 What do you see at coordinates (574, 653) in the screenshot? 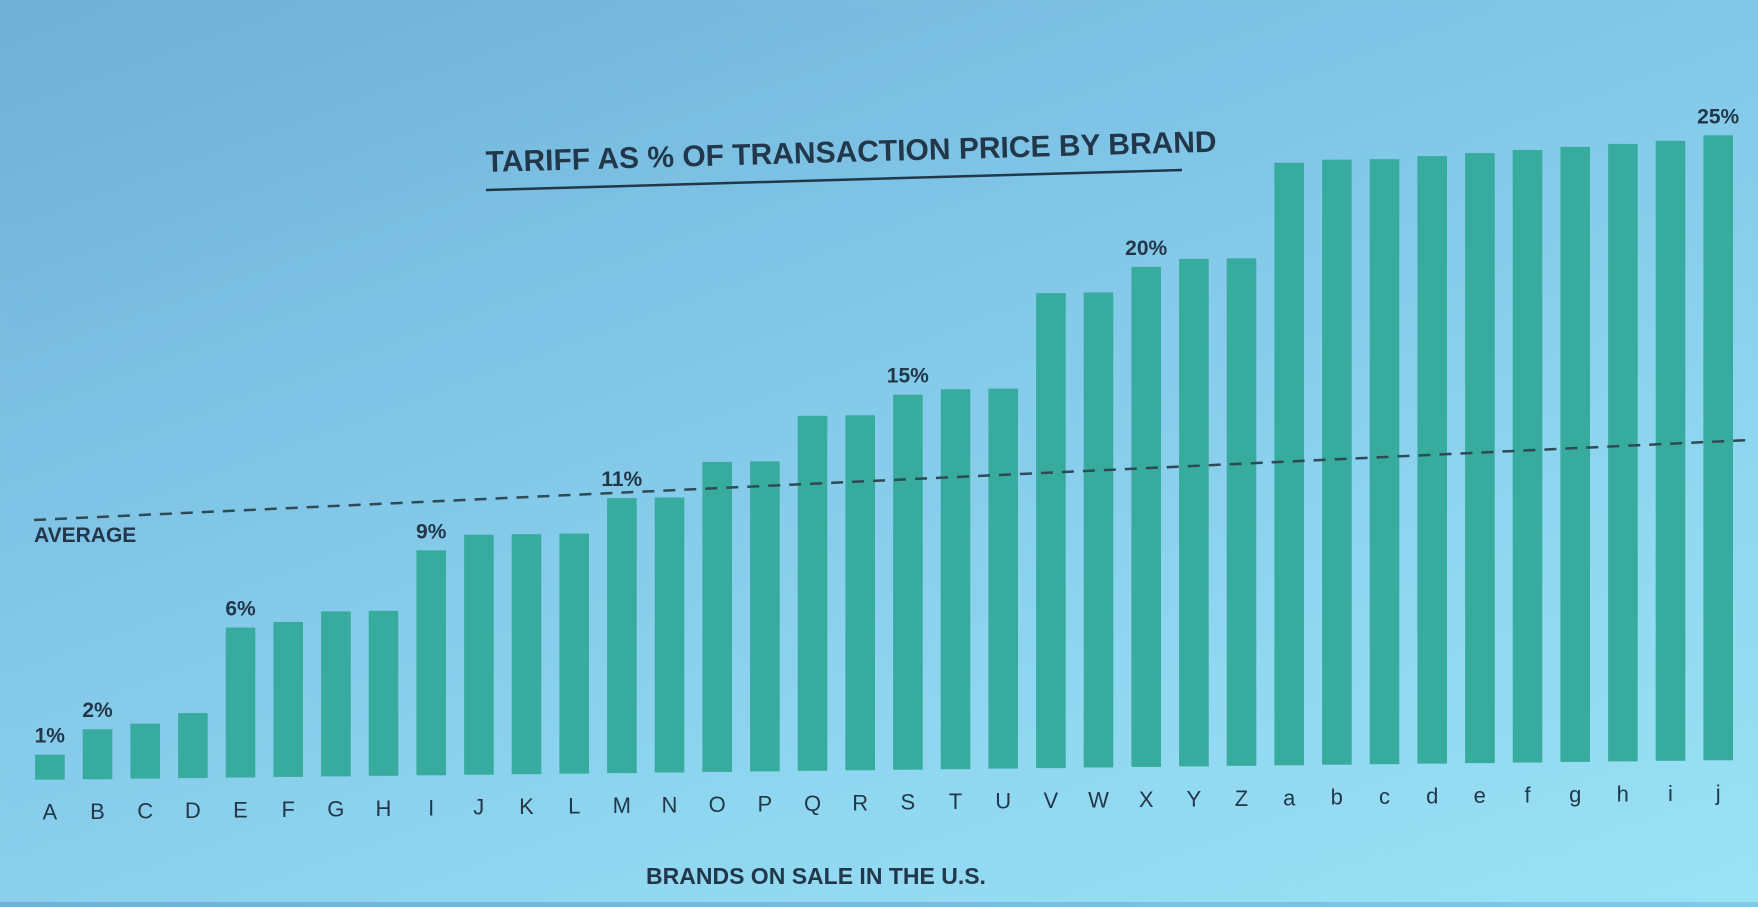
I see `bar-L` at bounding box center [574, 653].